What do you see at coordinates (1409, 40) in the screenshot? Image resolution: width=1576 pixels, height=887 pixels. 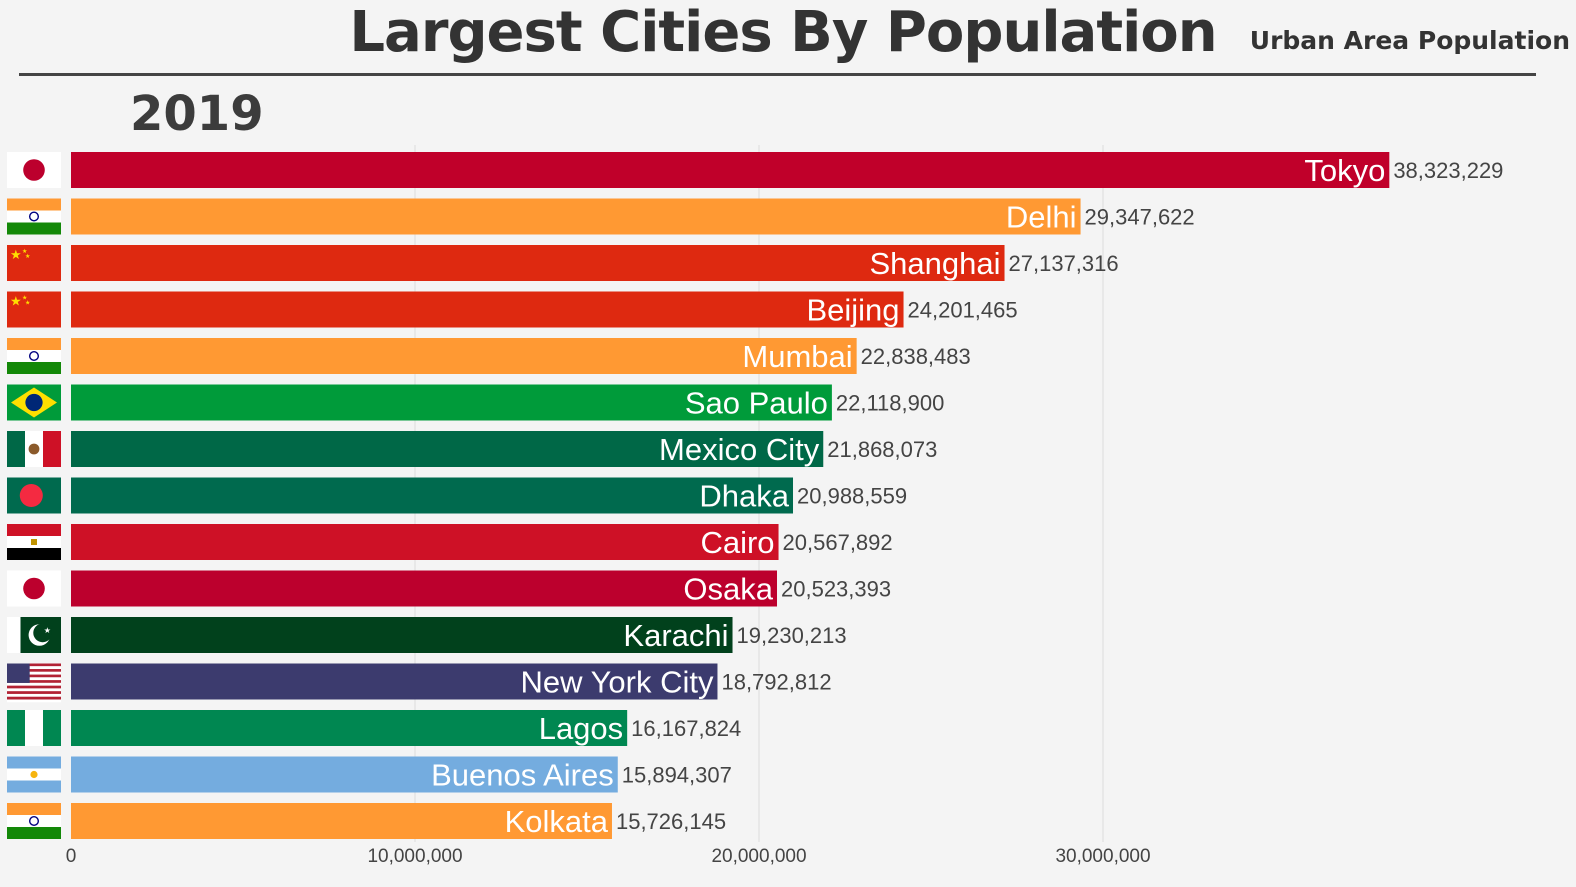 I see `chart-subtitle: Urban Area Population` at bounding box center [1409, 40].